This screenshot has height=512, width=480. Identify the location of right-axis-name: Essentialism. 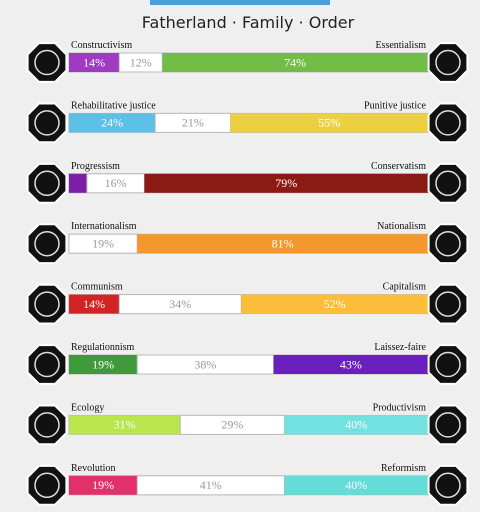
(400, 45).